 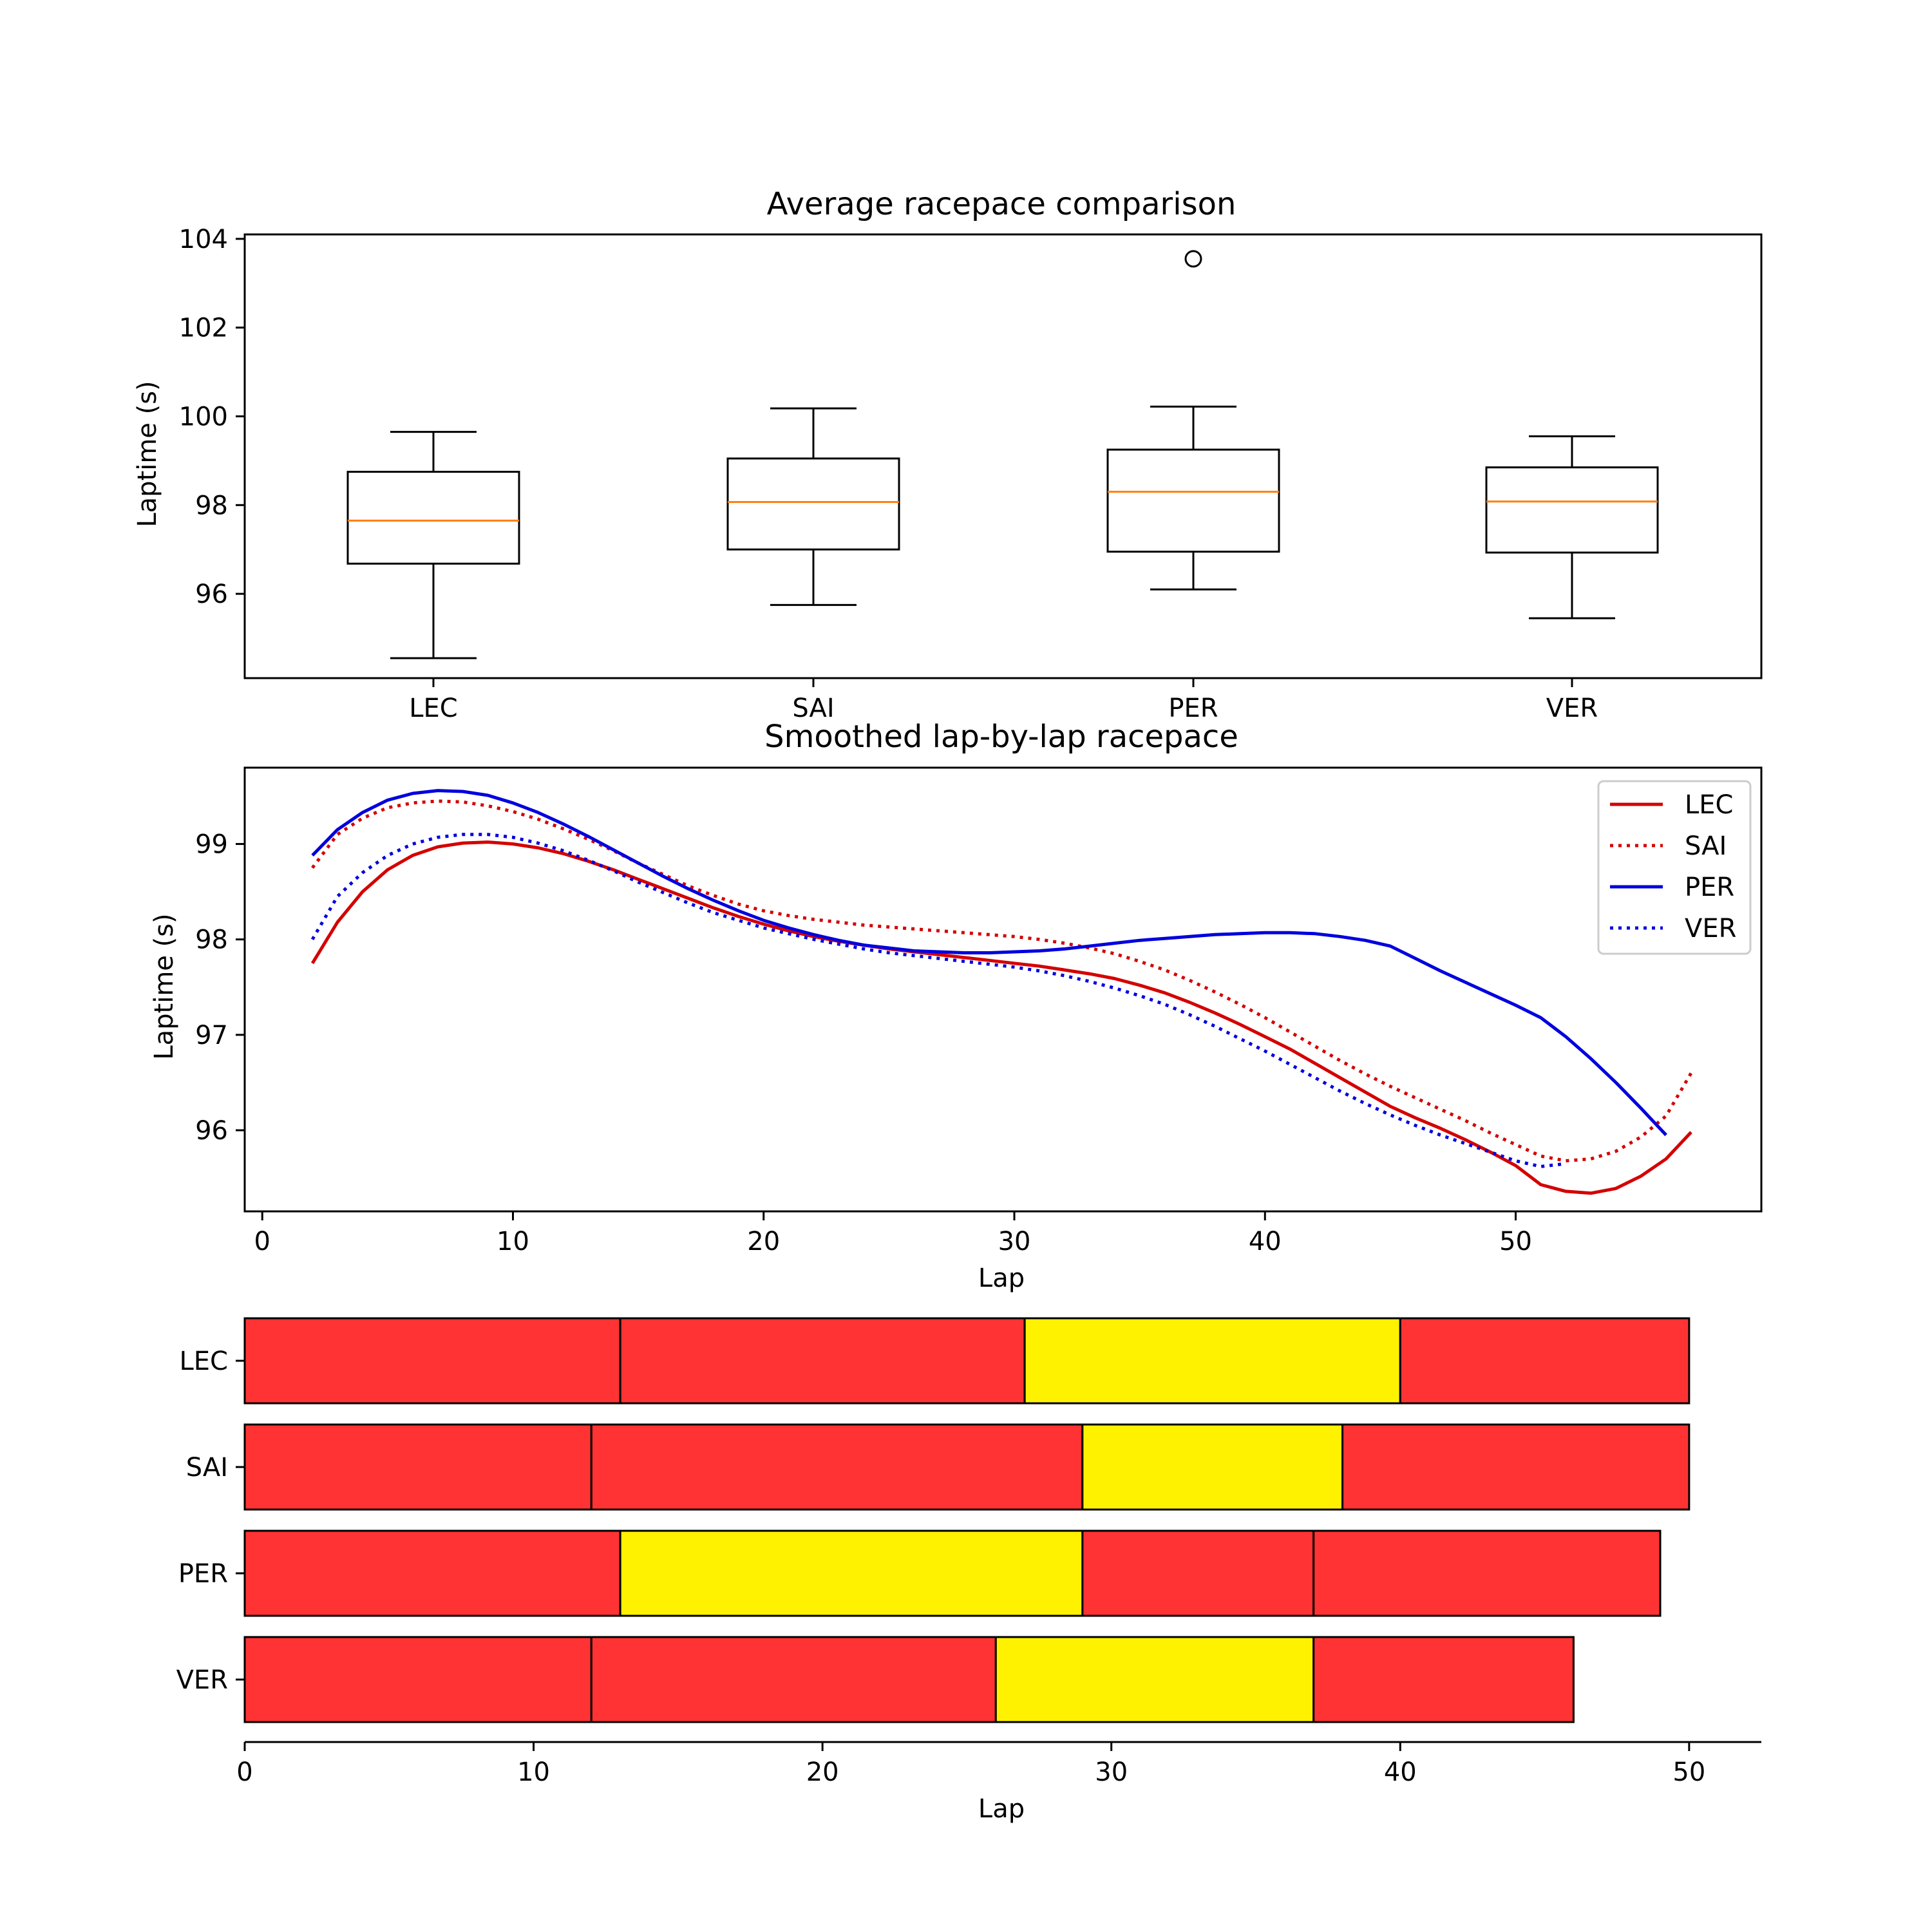 I want to click on lineplot-series-per, so click(x=989, y=963).